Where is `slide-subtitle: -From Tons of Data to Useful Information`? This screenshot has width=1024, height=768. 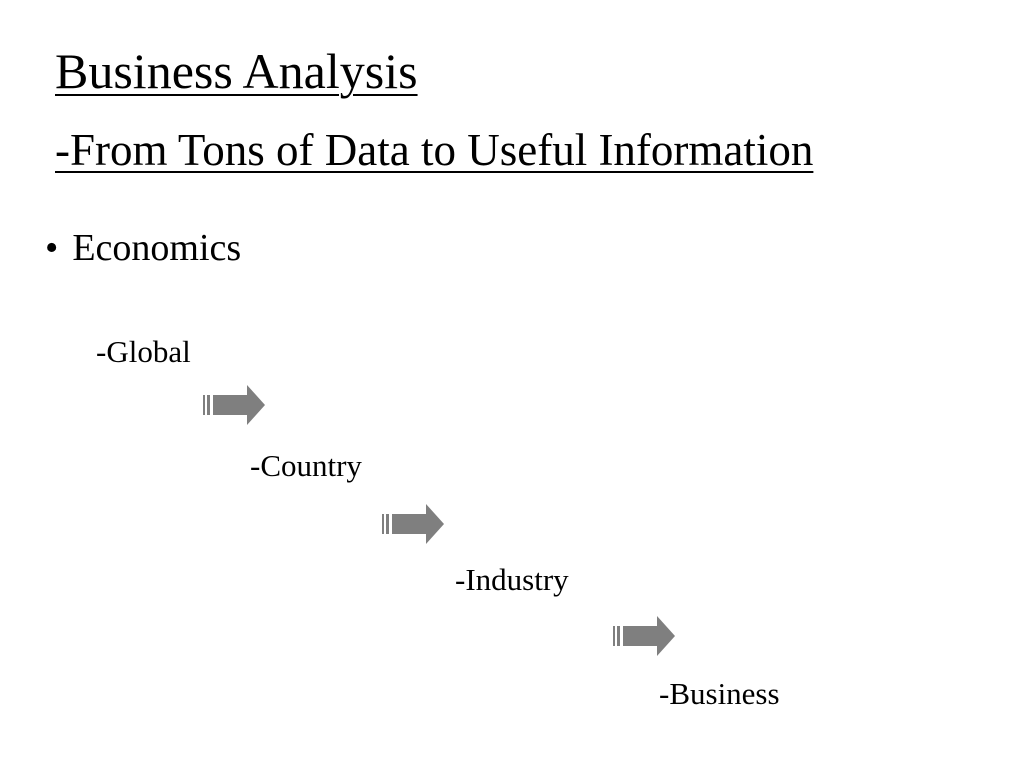 slide-subtitle: -From Tons of Data to Useful Information is located at coordinates (434, 150).